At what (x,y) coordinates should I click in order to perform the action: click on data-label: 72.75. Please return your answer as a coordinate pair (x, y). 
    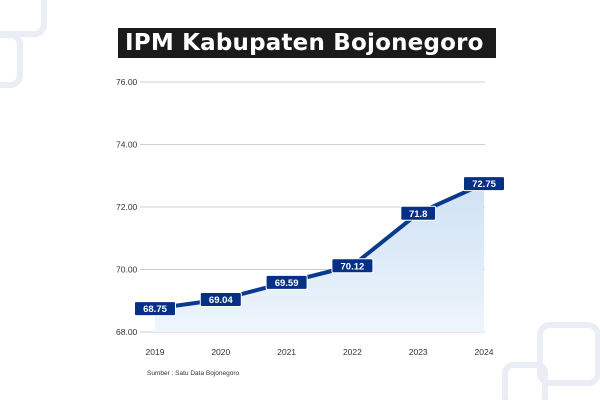
    Looking at the image, I should click on (484, 184).